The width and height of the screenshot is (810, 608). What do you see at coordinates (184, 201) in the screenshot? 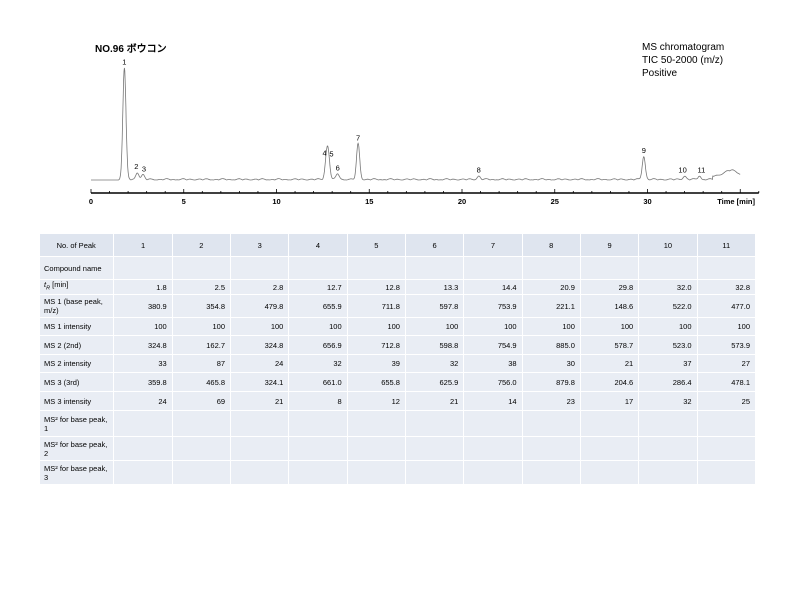
I see `x-tick-label: 5` at bounding box center [184, 201].